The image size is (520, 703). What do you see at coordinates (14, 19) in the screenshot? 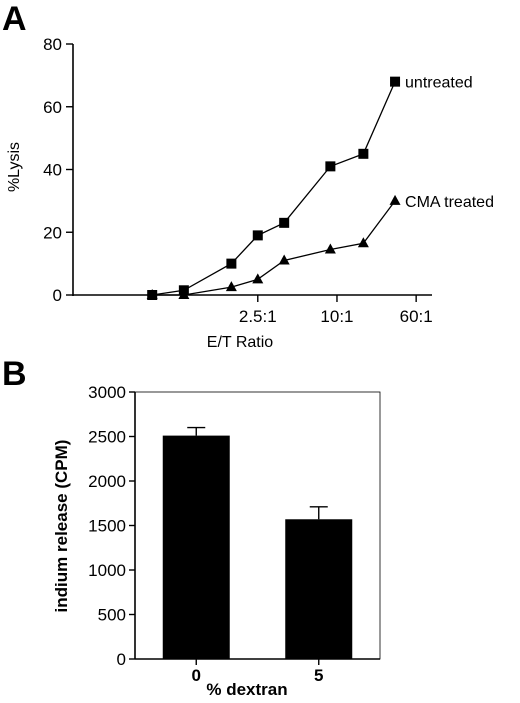
I see `panel-a-letter: A` at bounding box center [14, 19].